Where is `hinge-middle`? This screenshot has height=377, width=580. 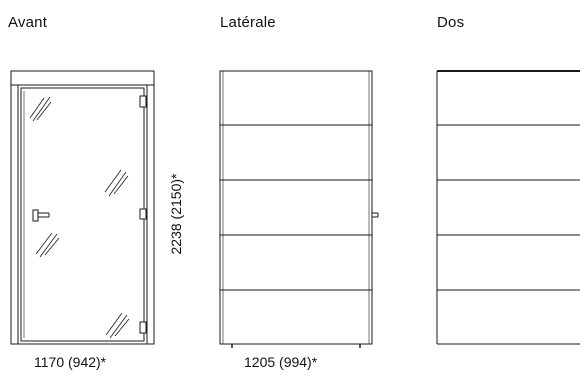 hinge-middle is located at coordinates (143, 214).